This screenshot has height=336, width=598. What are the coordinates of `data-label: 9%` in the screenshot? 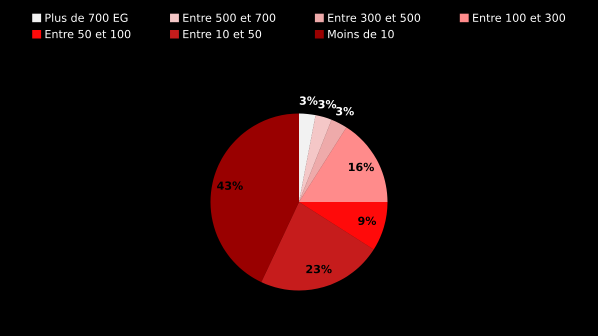 It's located at (367, 221).